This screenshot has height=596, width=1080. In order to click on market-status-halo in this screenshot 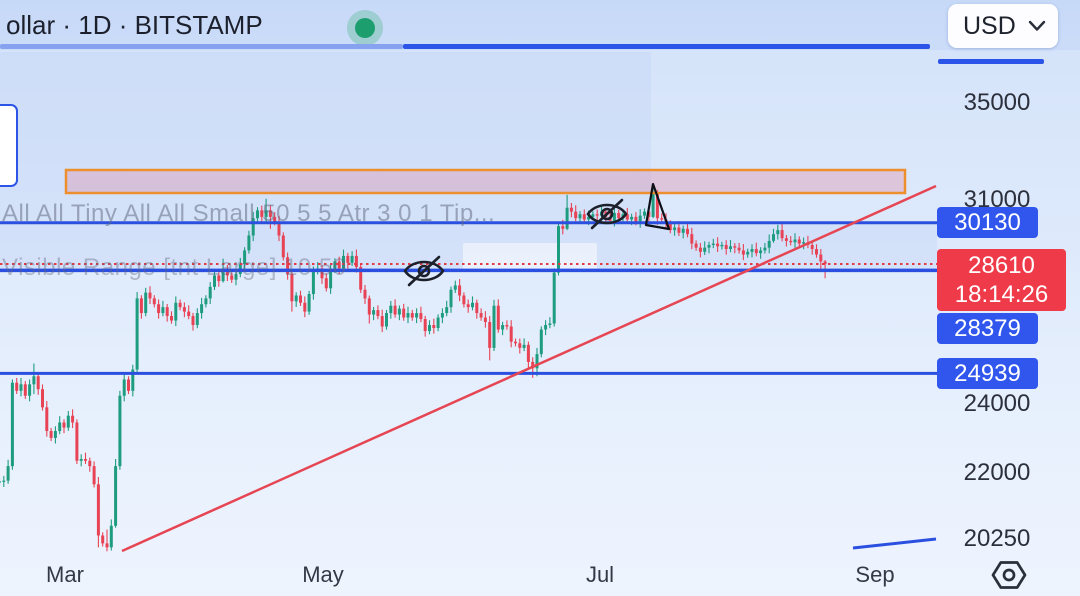, I will do `click(365, 28)`.